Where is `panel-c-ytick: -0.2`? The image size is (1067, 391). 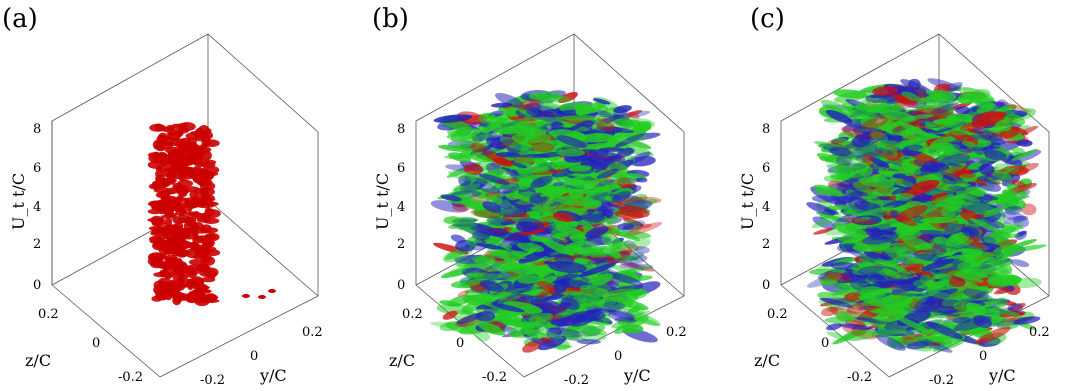
panel-c-ytick: -0.2 is located at coordinates (941, 380).